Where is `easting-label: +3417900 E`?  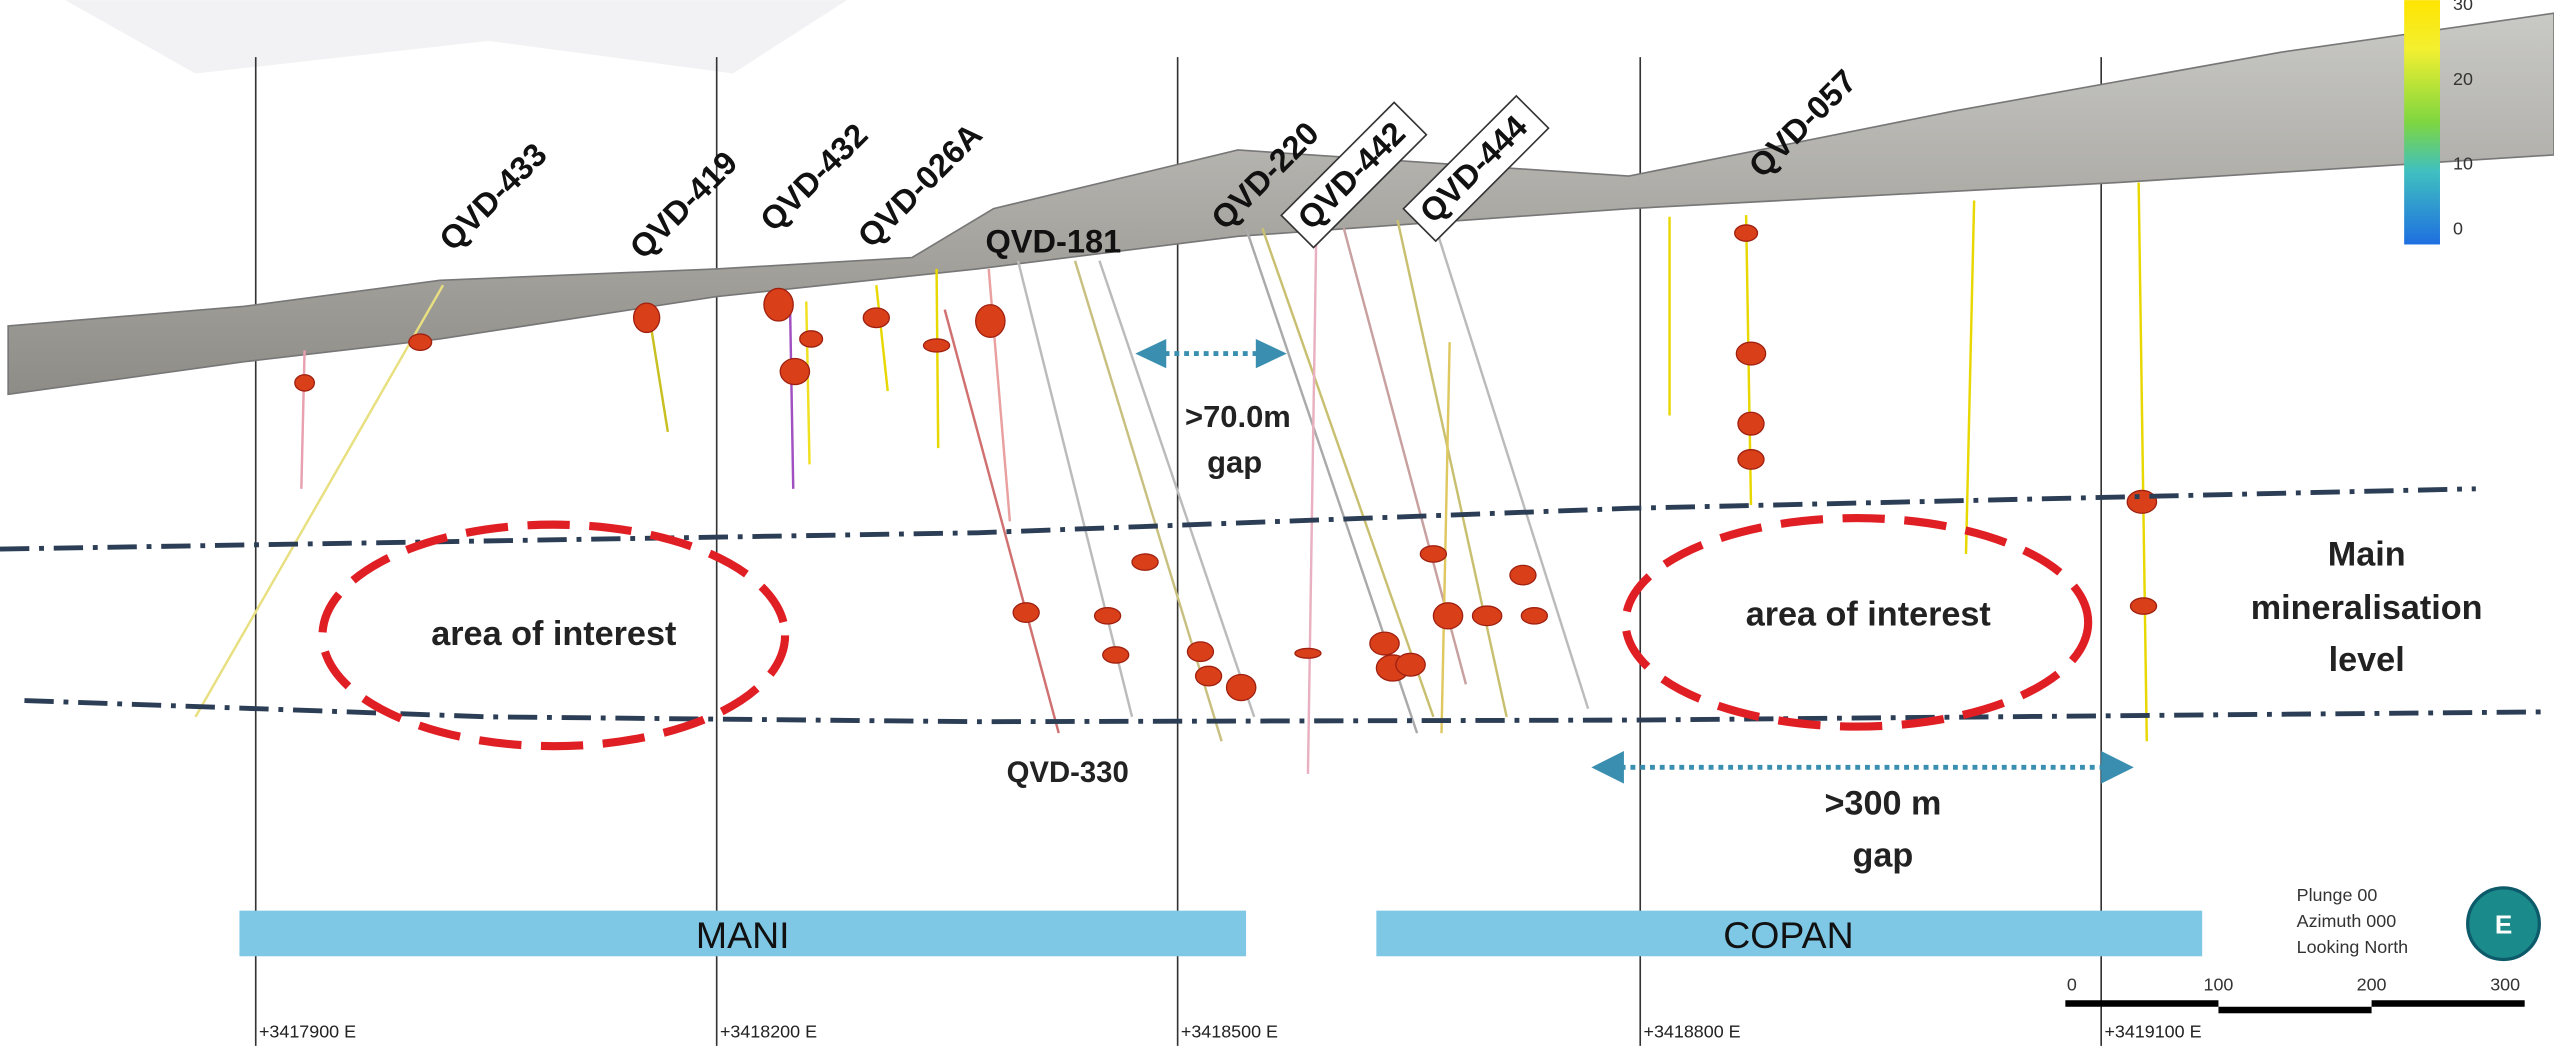 easting-label: +3417900 E is located at coordinates (307, 1032).